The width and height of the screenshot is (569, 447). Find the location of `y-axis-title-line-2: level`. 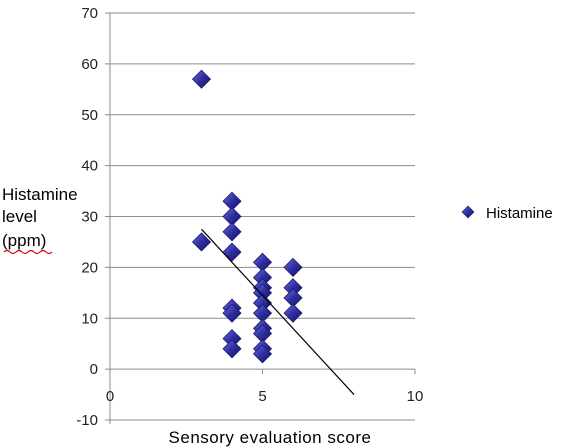

y-axis-title-line-2: level is located at coordinates (19, 216).